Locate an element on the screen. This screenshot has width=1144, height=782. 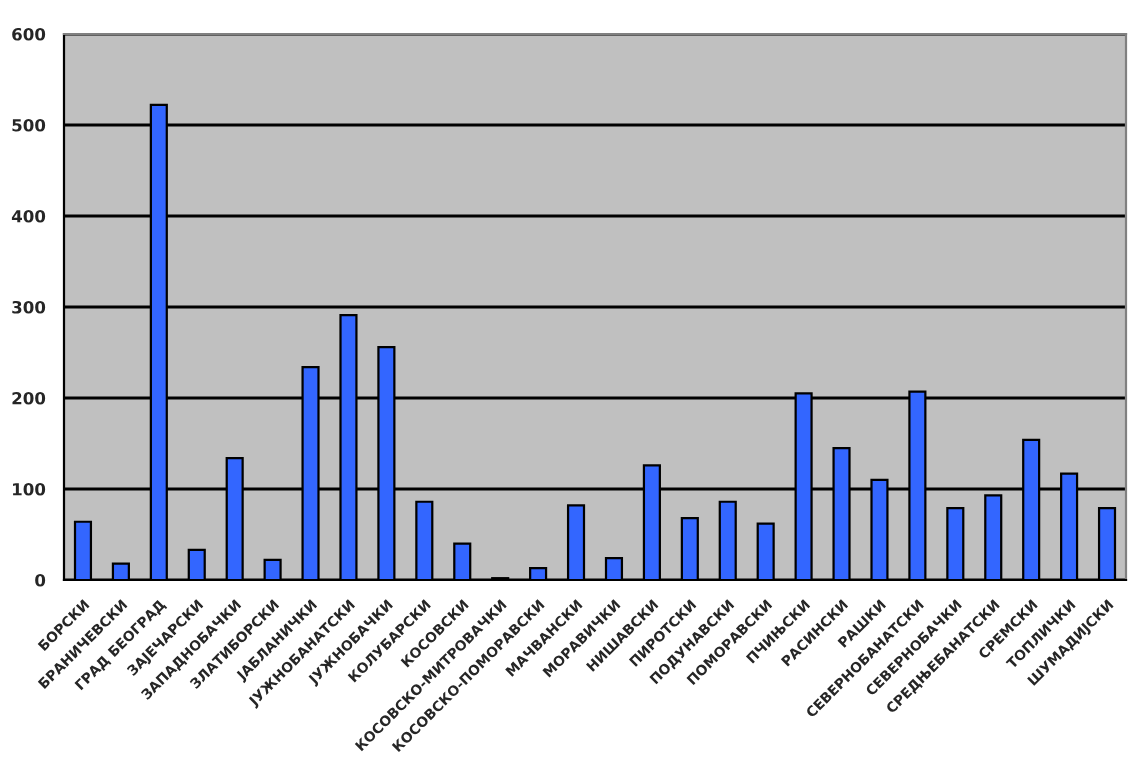
y-tick-label: 200 is located at coordinates (29, 398).